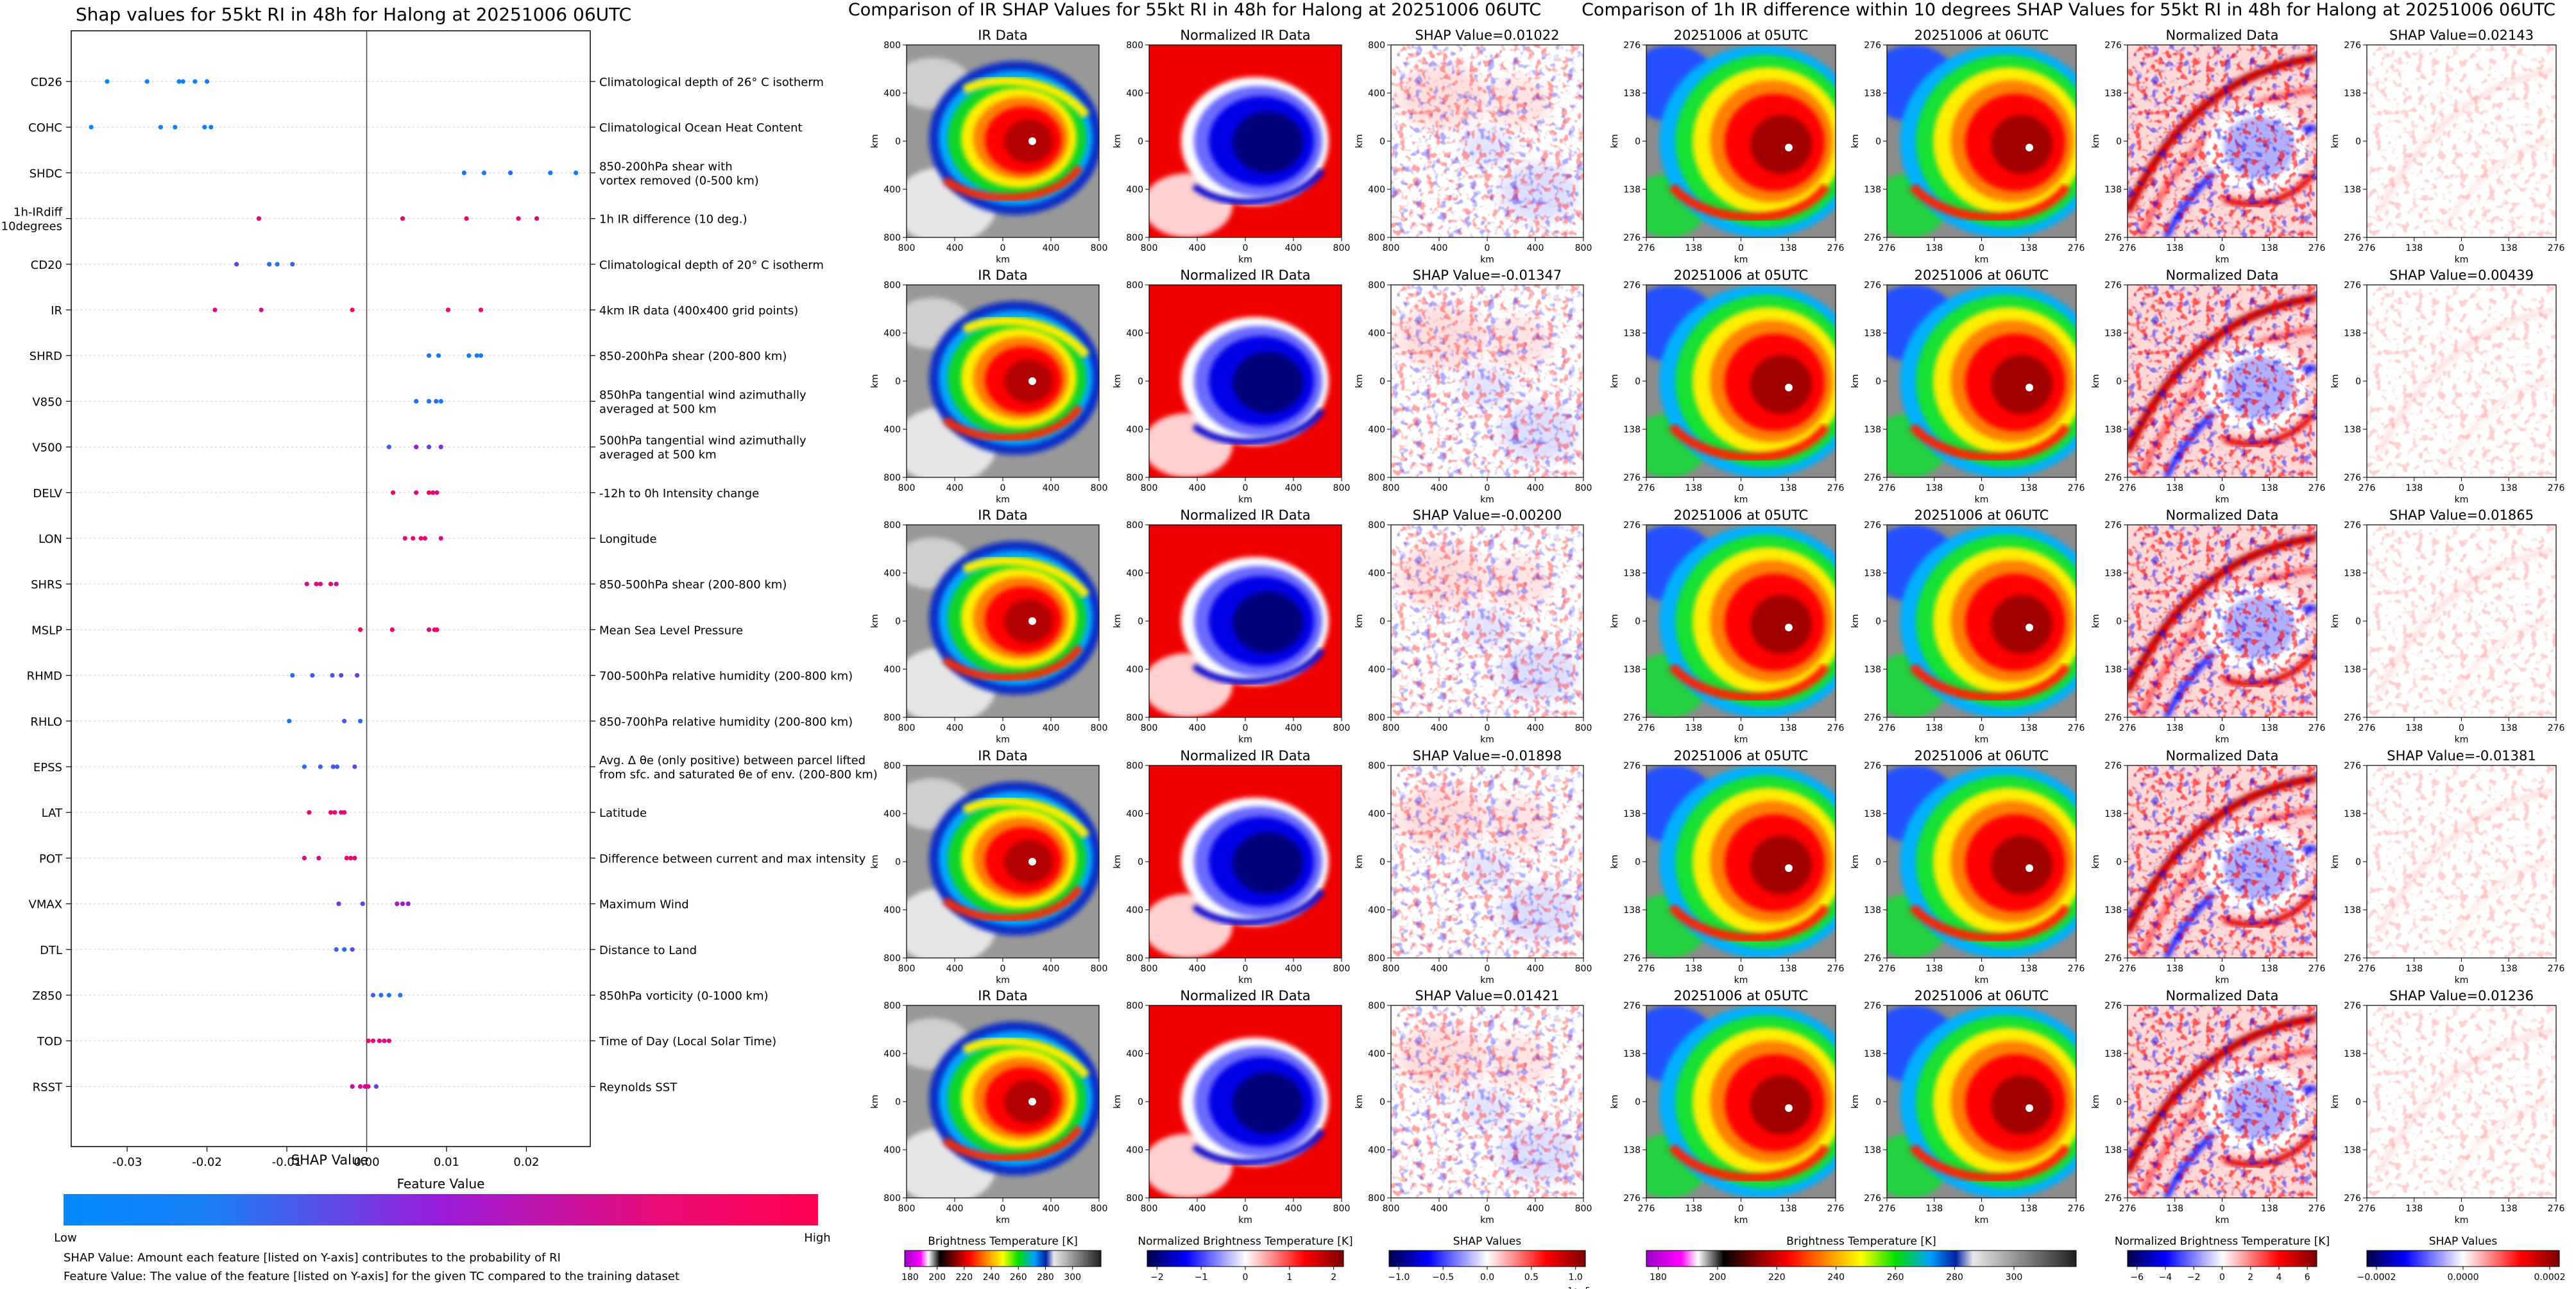 This screenshot has height=1289, width=2576. Describe the element at coordinates (1487, 996) in the screenshot. I see `panel-title: SHAP Value=0.01421` at that location.